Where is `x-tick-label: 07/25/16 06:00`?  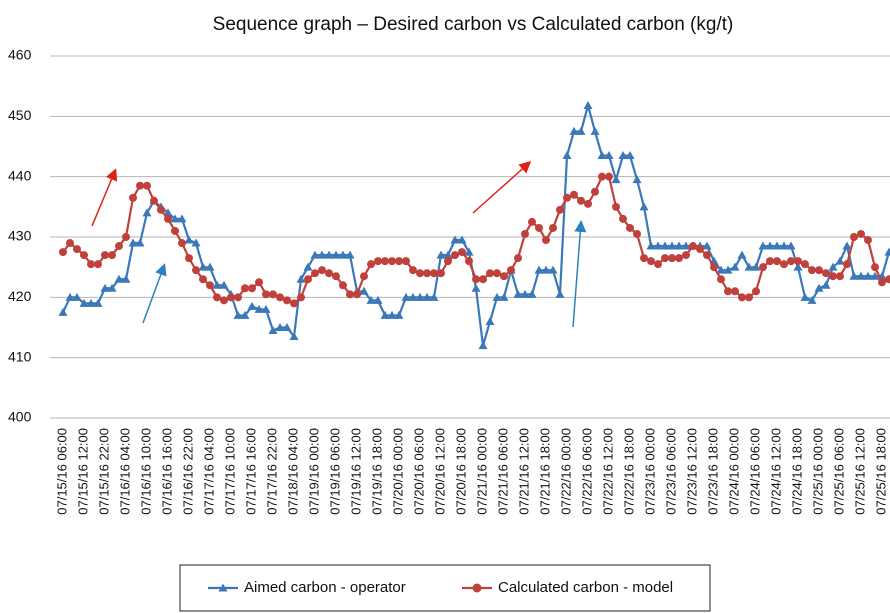 x-tick-label: 07/25/16 06:00 is located at coordinates (838, 471).